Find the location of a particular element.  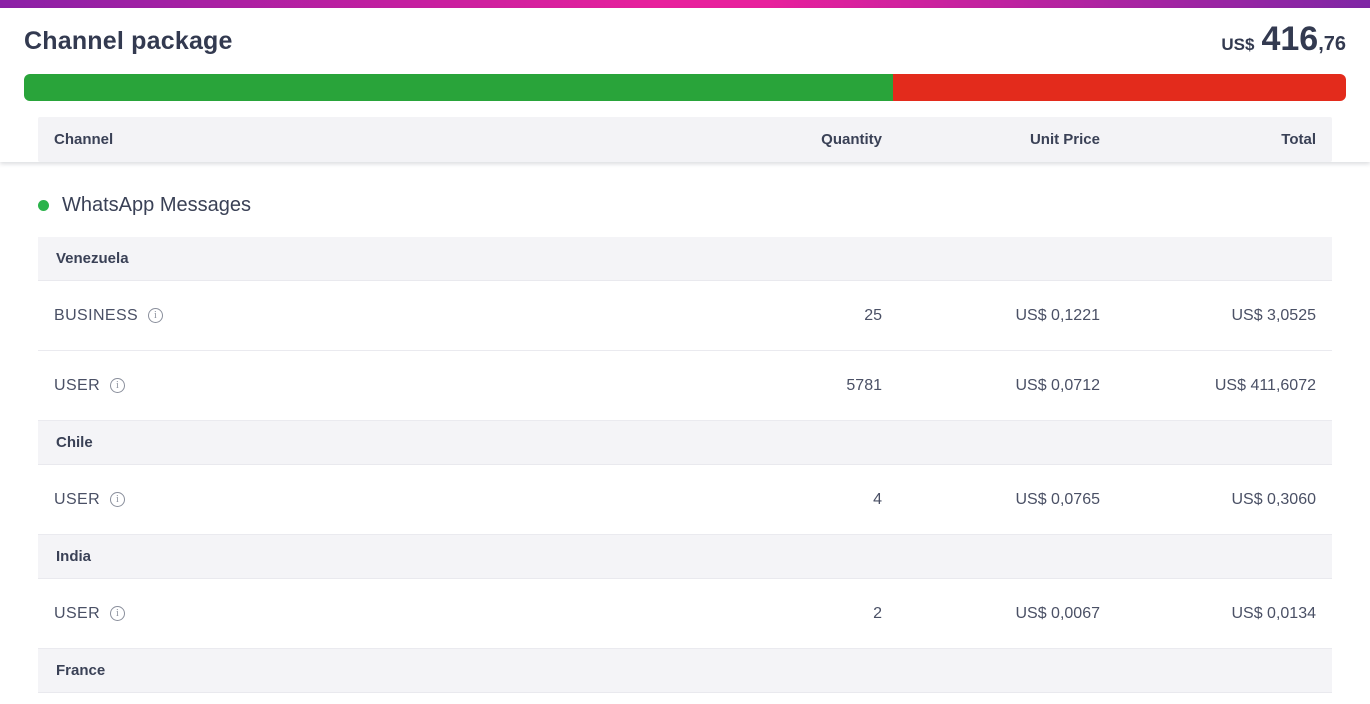

usage-progress-bar is located at coordinates (685, 87).